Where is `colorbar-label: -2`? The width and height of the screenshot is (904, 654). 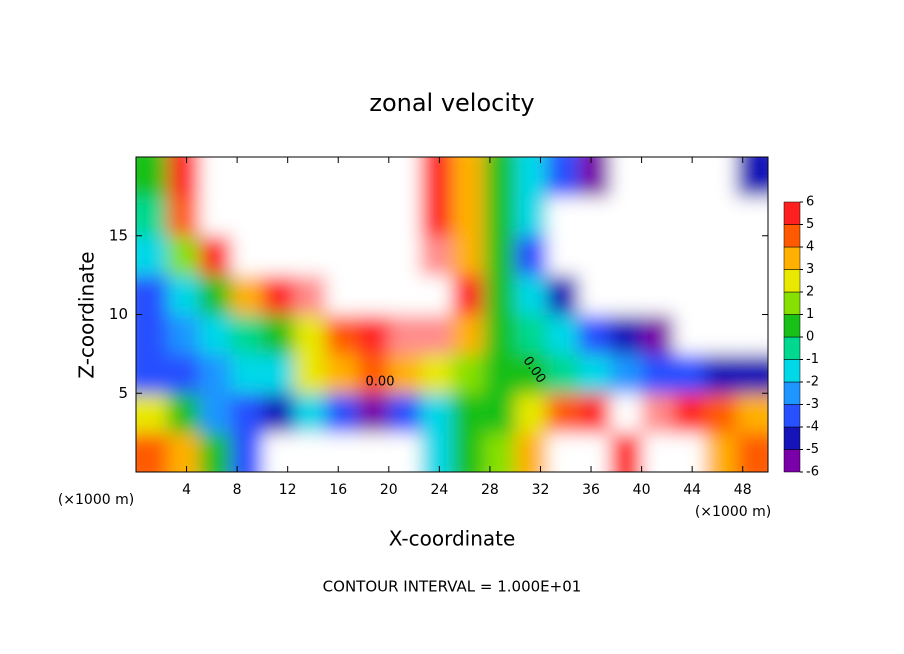 colorbar-label: -2 is located at coordinates (812, 382).